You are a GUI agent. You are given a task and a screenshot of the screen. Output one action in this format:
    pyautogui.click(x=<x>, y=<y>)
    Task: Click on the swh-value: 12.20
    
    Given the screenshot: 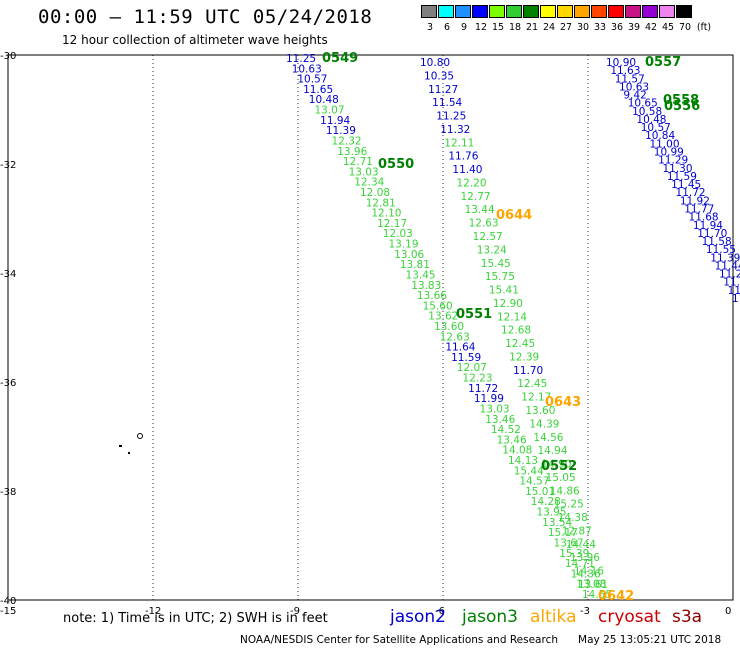 What is the action you would take?
    pyautogui.click(x=471, y=183)
    